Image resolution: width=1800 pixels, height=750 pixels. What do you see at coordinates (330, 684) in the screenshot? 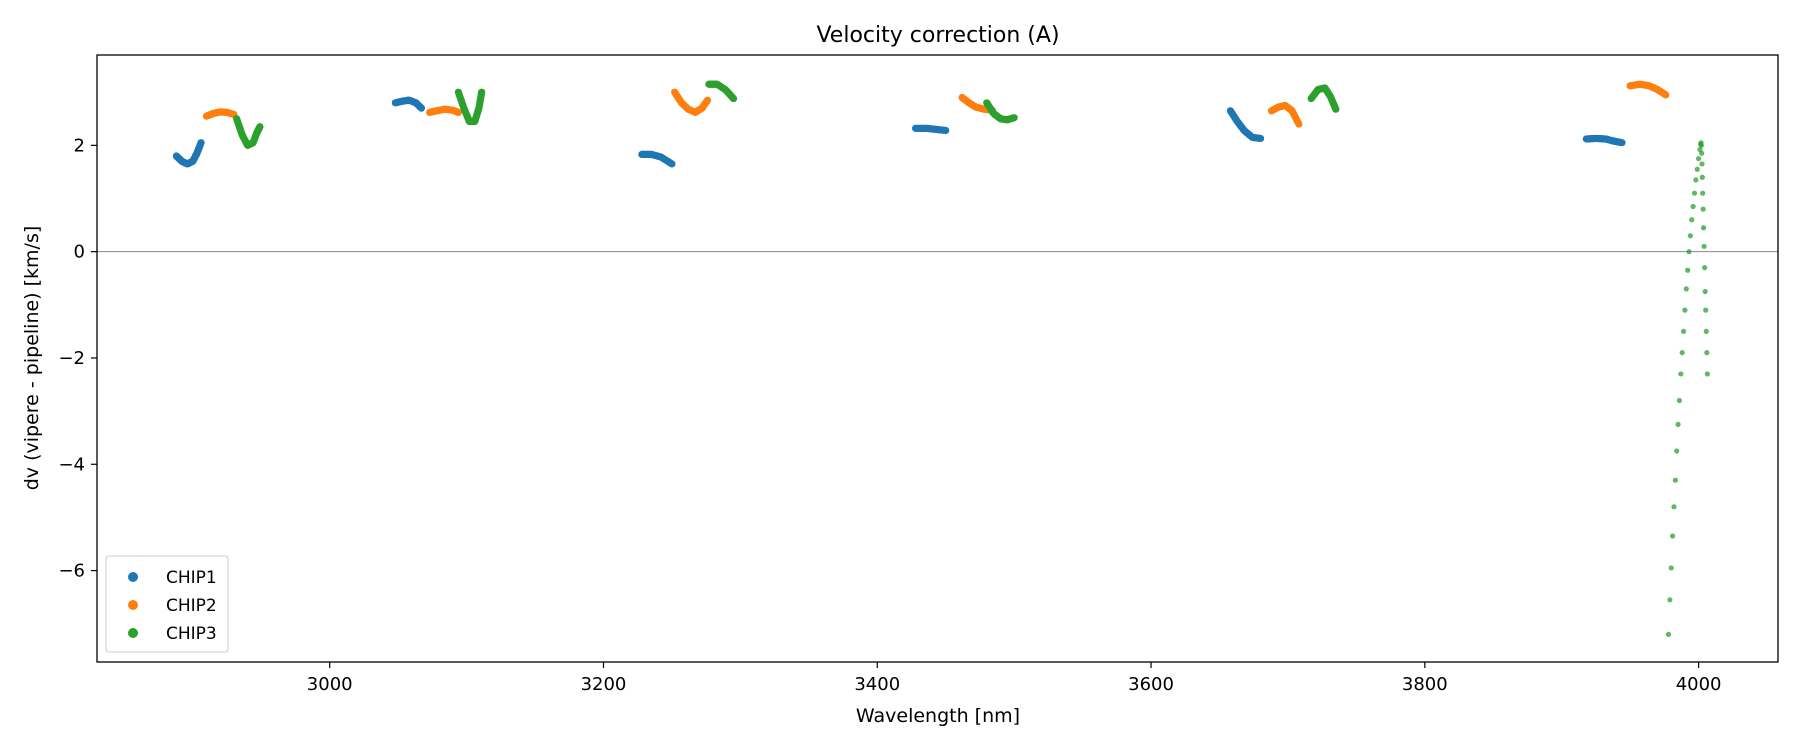
I see `x-tick-label: 3000` at bounding box center [330, 684].